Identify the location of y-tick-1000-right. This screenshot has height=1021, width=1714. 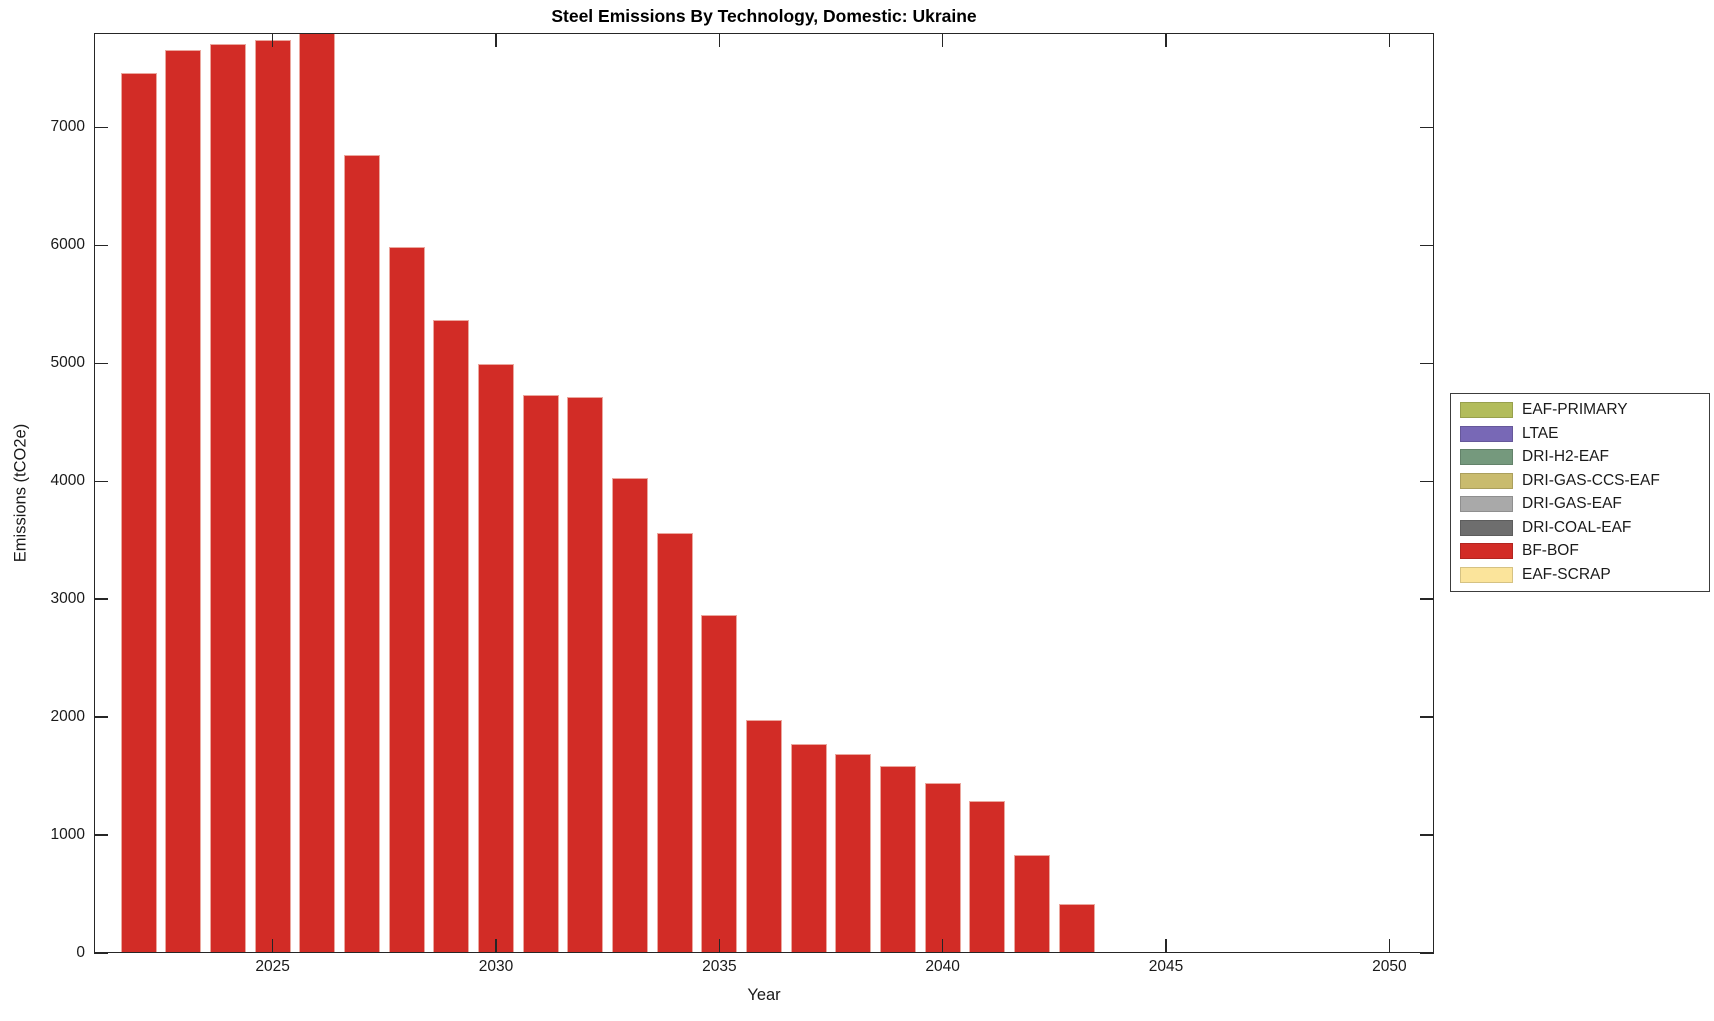
(1427, 835).